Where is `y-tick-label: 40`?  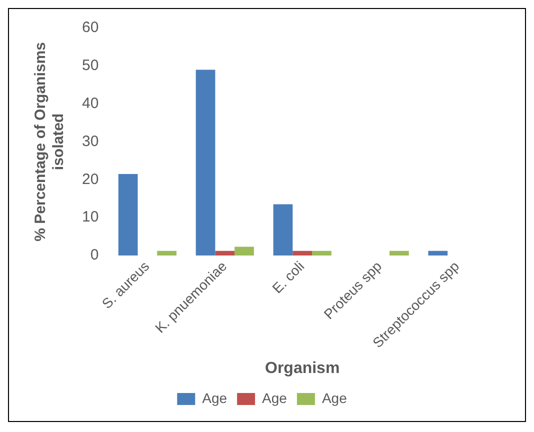 y-tick-label: 40 is located at coordinates (90, 103).